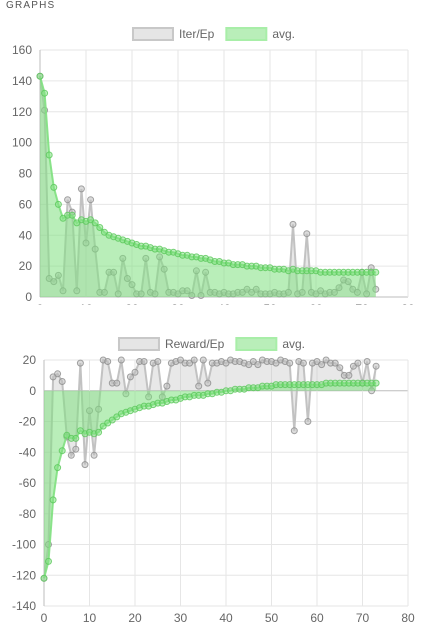 The width and height of the screenshot is (421, 634). What do you see at coordinates (24, 545) in the screenshot?
I see `y-tick-label: -100` at bounding box center [24, 545].